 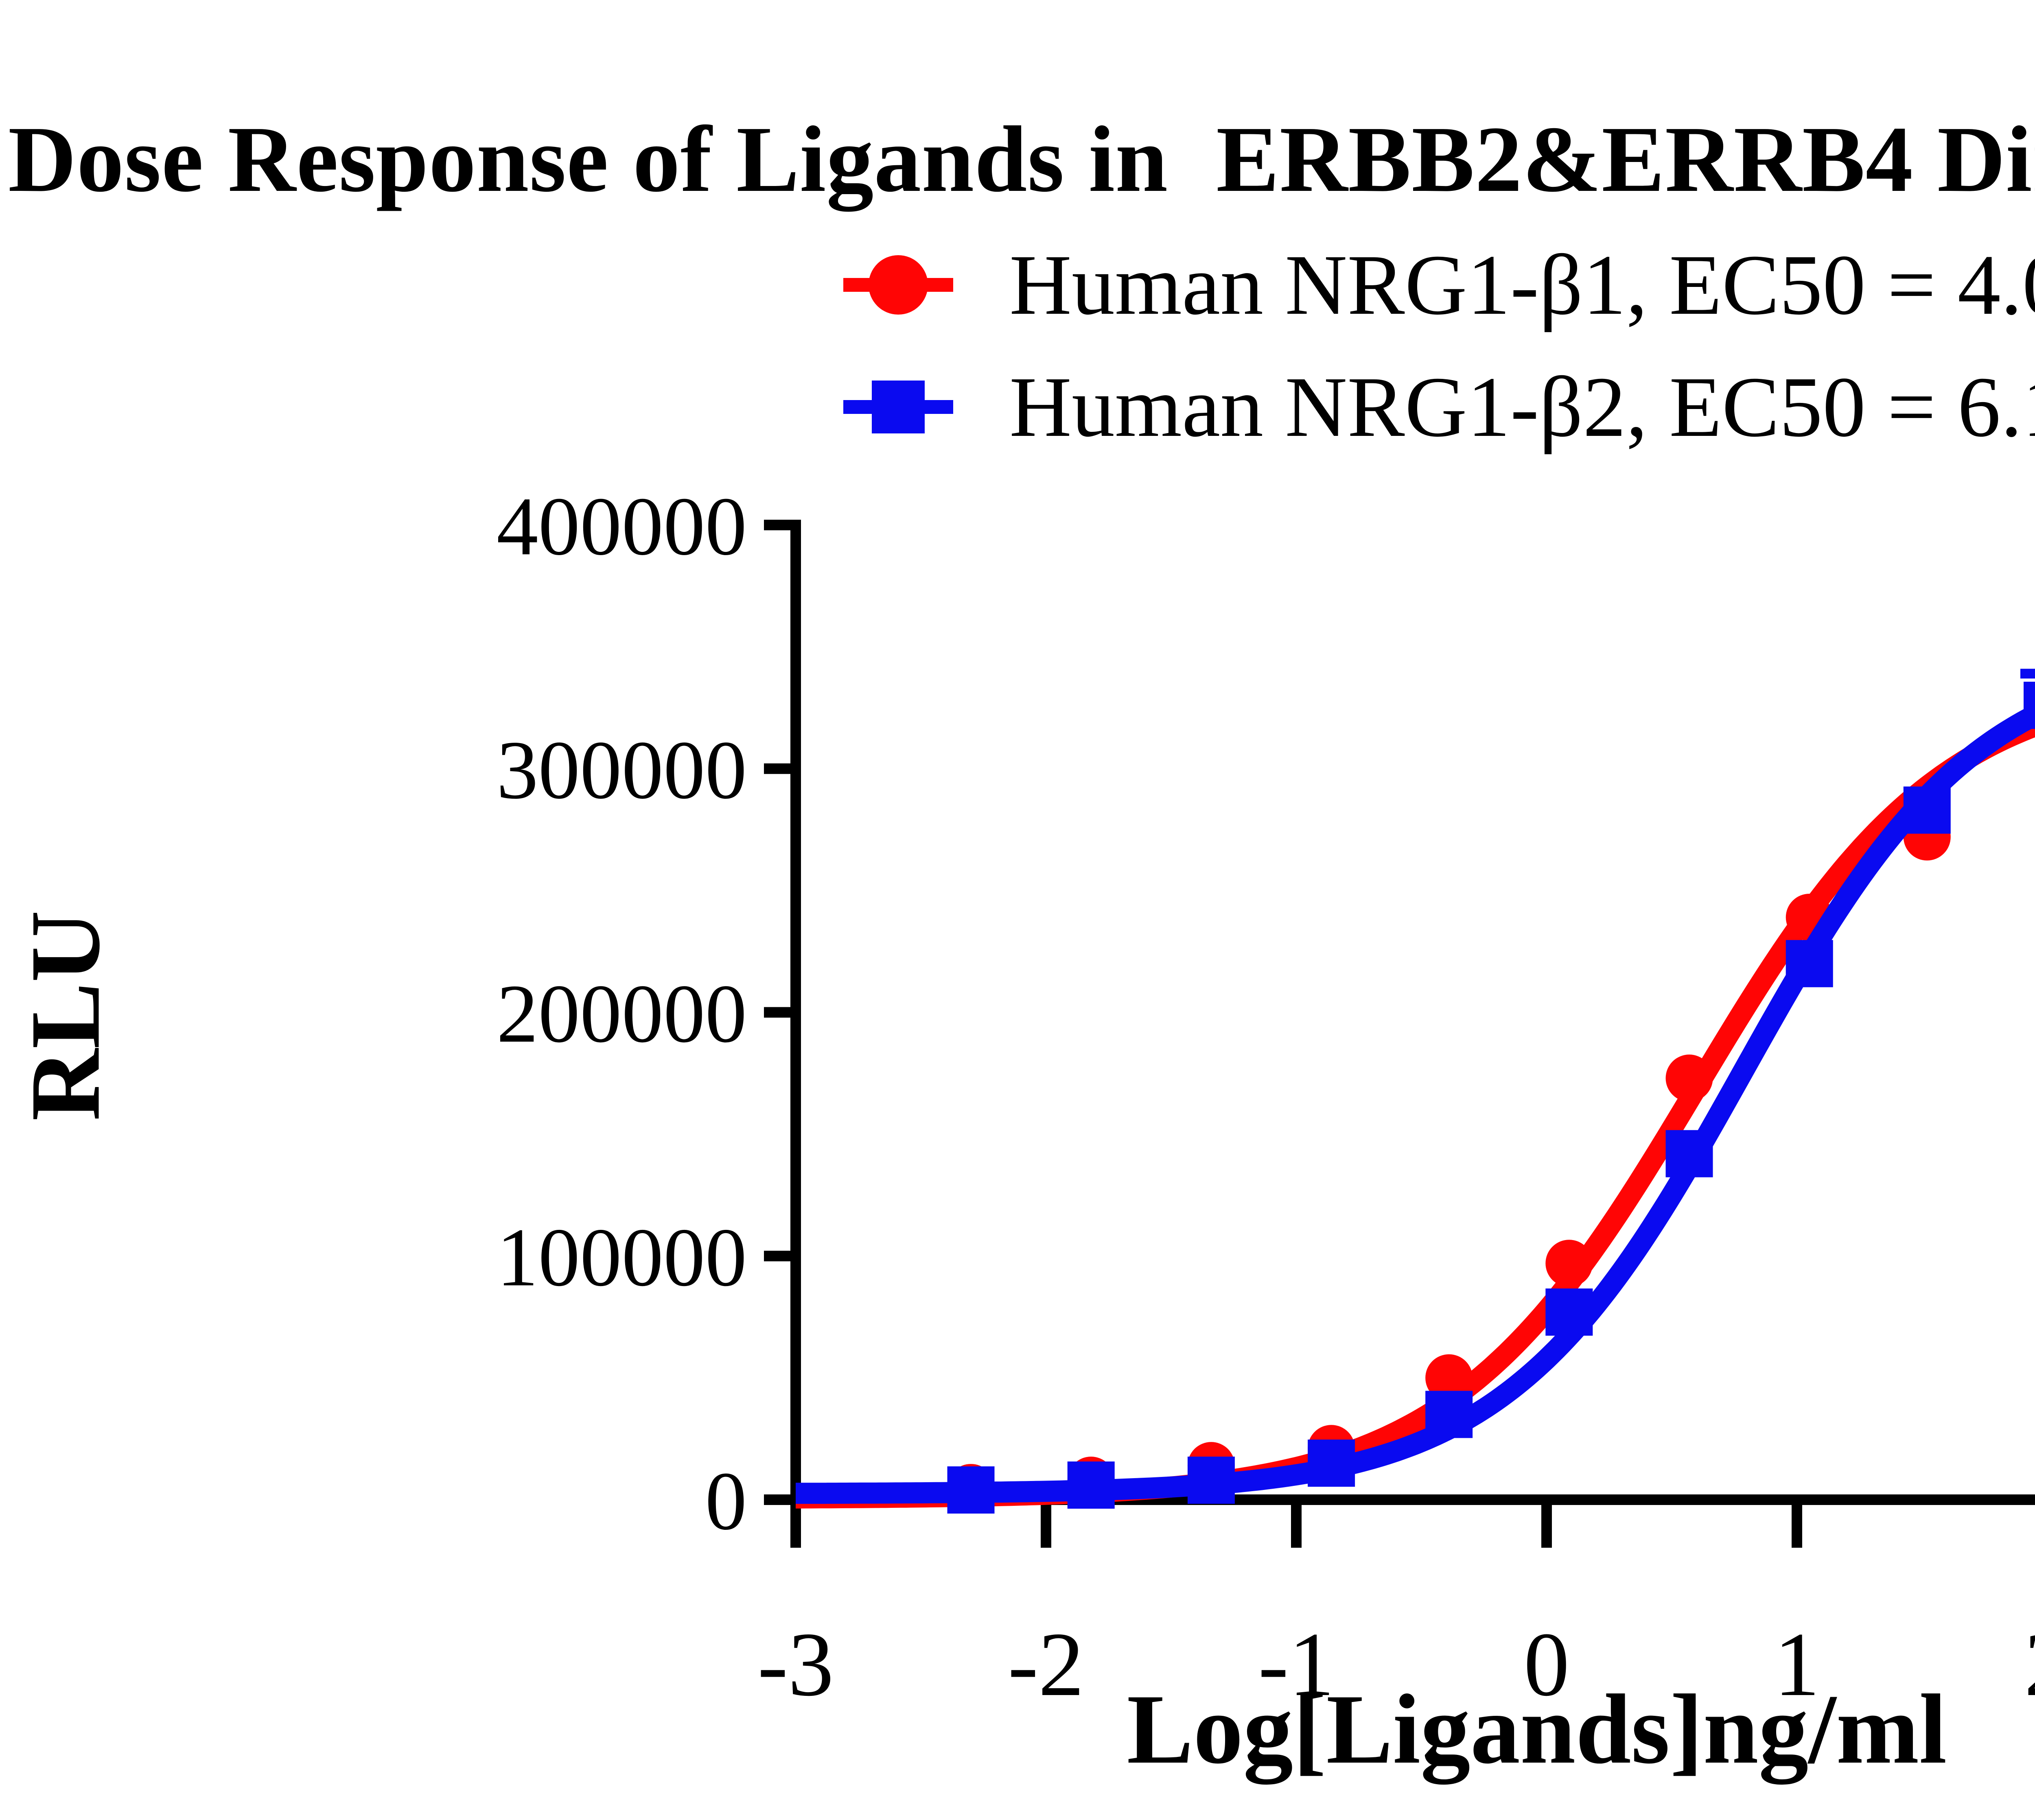 I want to click on legend-label: Human NRG1-β2, EC50 = 6.14 ng/ml, so click(x=1522, y=407).